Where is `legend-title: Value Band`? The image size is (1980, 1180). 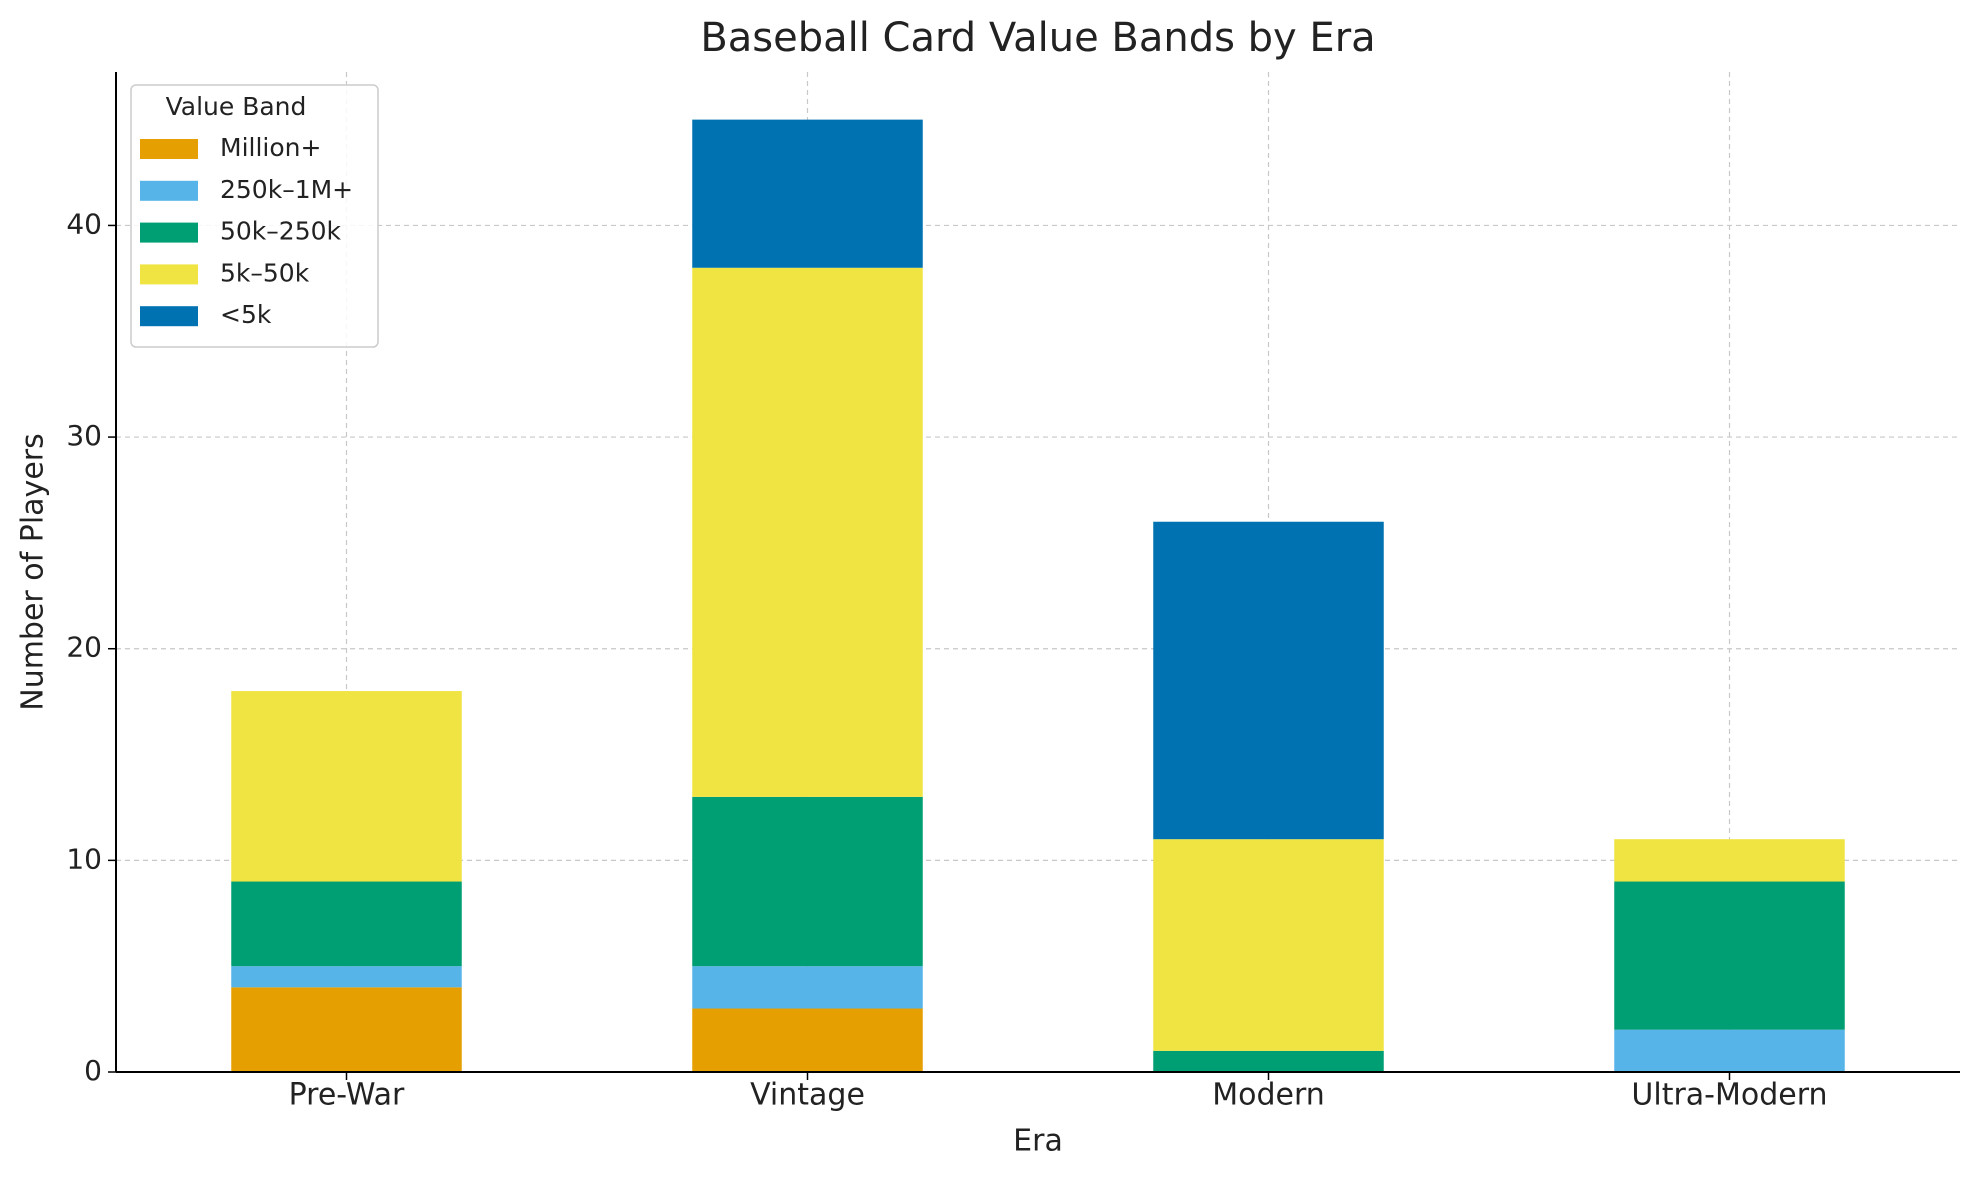 legend-title: Value Band is located at coordinates (236, 106).